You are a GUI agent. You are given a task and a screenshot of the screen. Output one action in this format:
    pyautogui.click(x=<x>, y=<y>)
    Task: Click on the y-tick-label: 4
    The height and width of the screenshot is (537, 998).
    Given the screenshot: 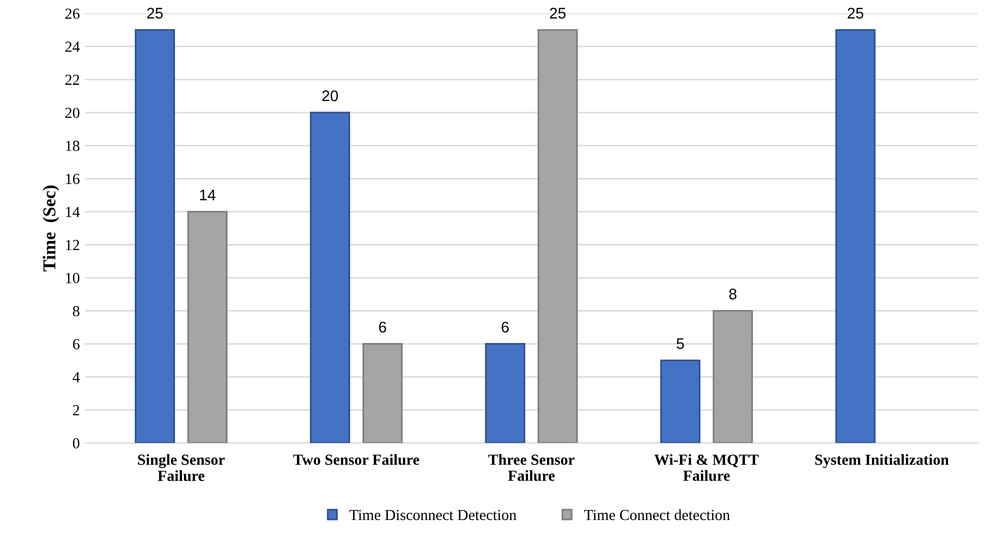 What is the action you would take?
    pyautogui.click(x=76, y=377)
    